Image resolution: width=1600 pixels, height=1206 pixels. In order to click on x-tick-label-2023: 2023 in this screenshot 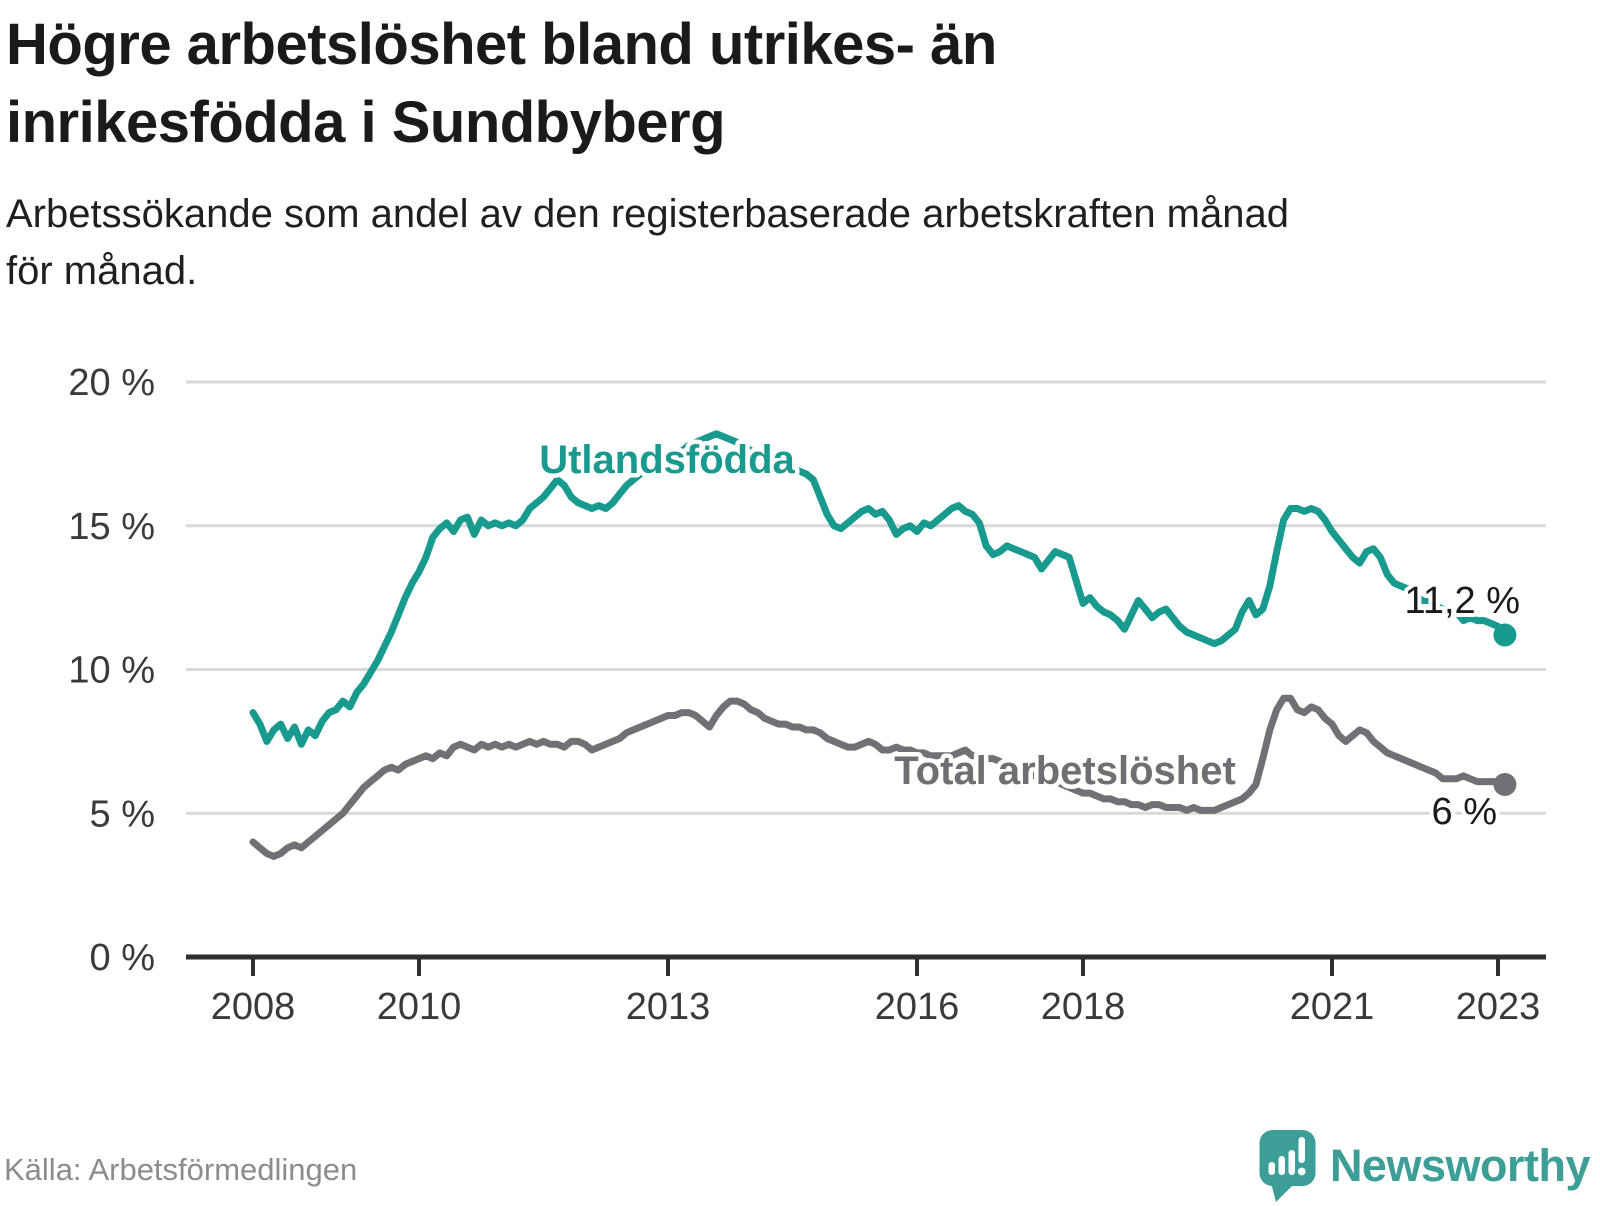, I will do `click(1498, 1007)`.